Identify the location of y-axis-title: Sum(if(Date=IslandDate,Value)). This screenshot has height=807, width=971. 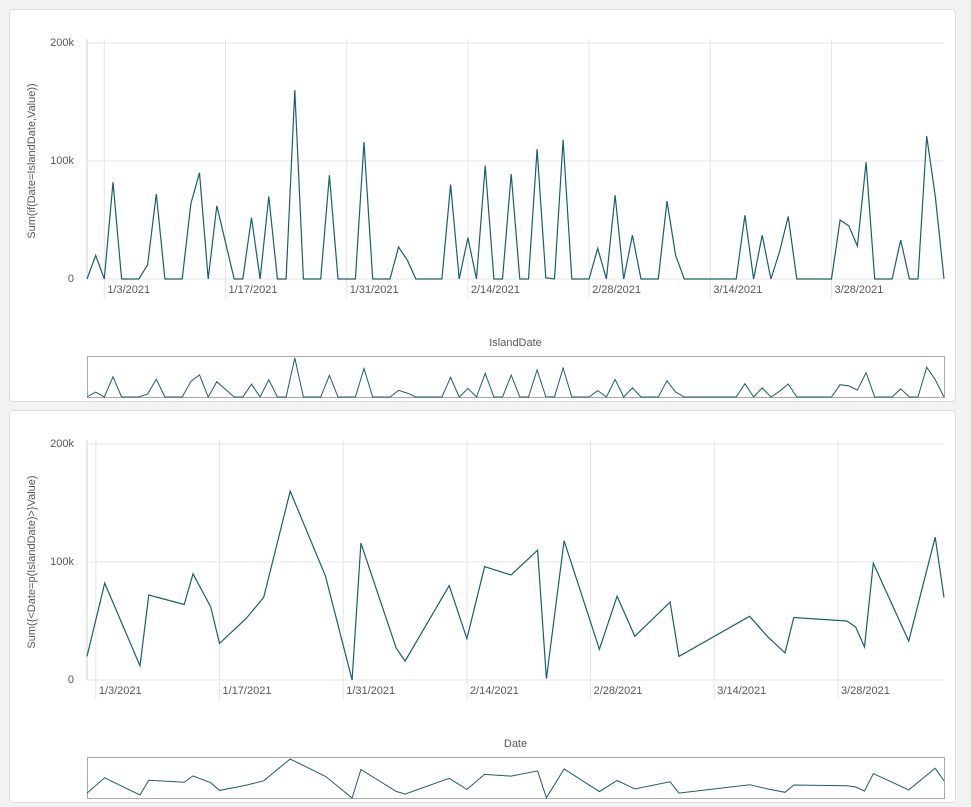
(32, 160).